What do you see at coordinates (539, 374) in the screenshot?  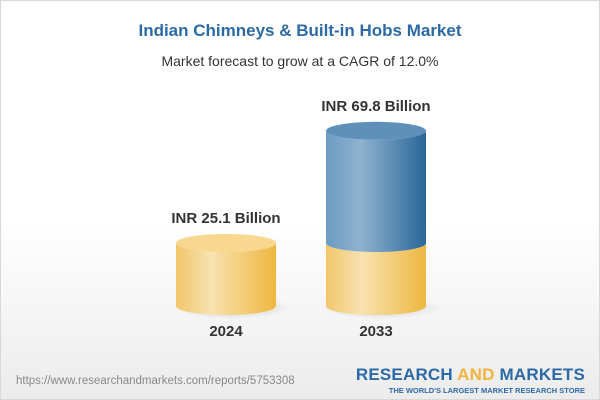 I see `logo-text: MARKETS` at bounding box center [539, 374].